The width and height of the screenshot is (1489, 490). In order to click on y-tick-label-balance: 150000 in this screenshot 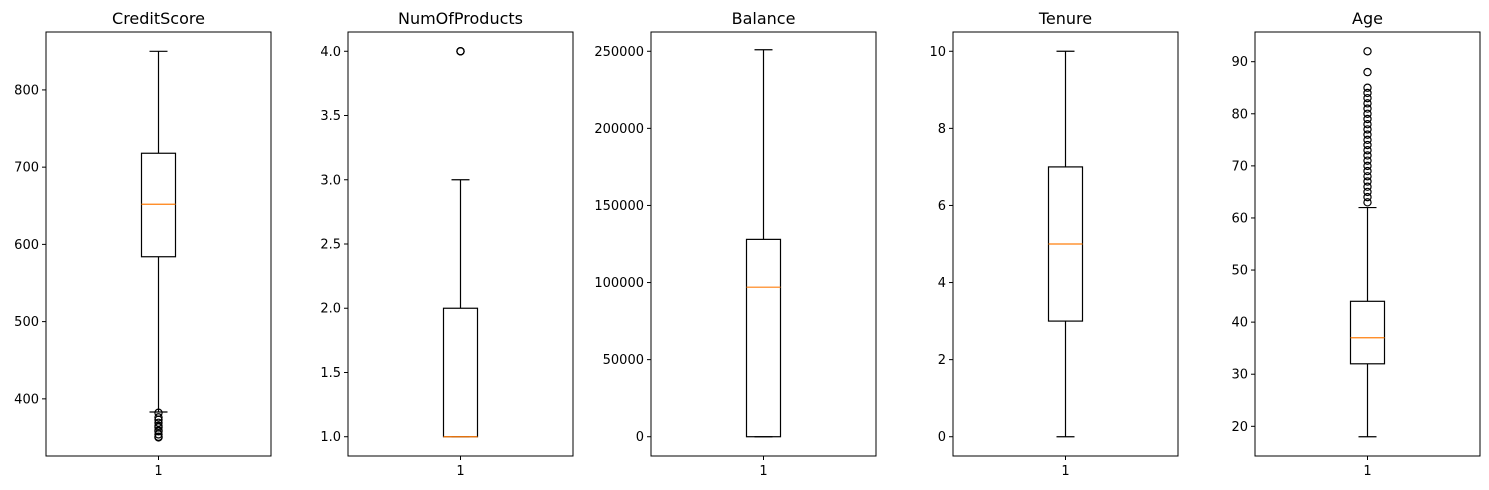, I will do `click(619, 206)`.